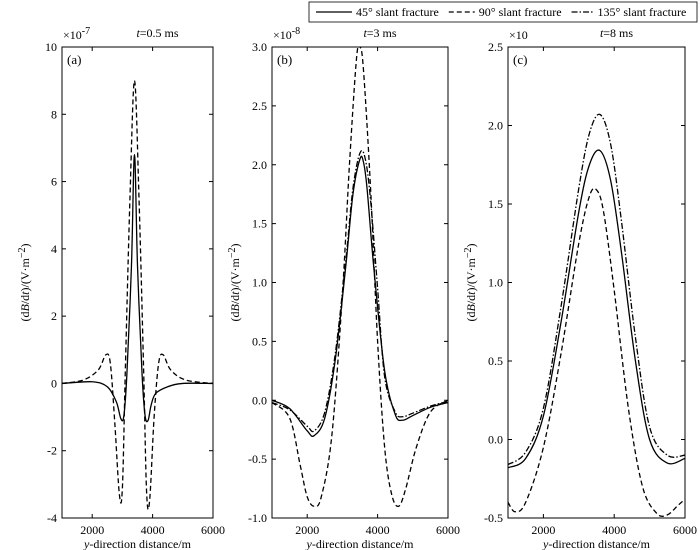  I want to click on panel-letter: (c), so click(520, 59).